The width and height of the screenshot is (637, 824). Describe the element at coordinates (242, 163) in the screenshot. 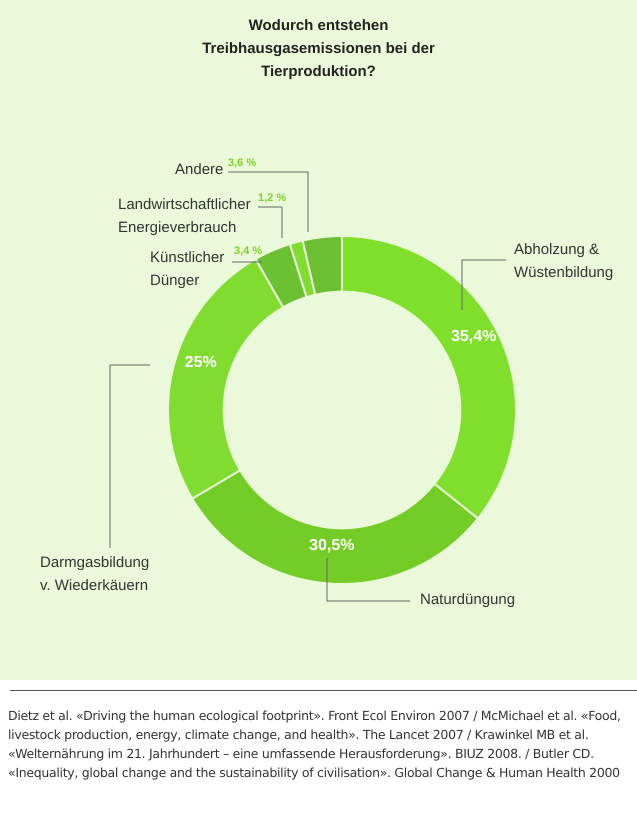

I see `data-label: 3,6 %` at that location.